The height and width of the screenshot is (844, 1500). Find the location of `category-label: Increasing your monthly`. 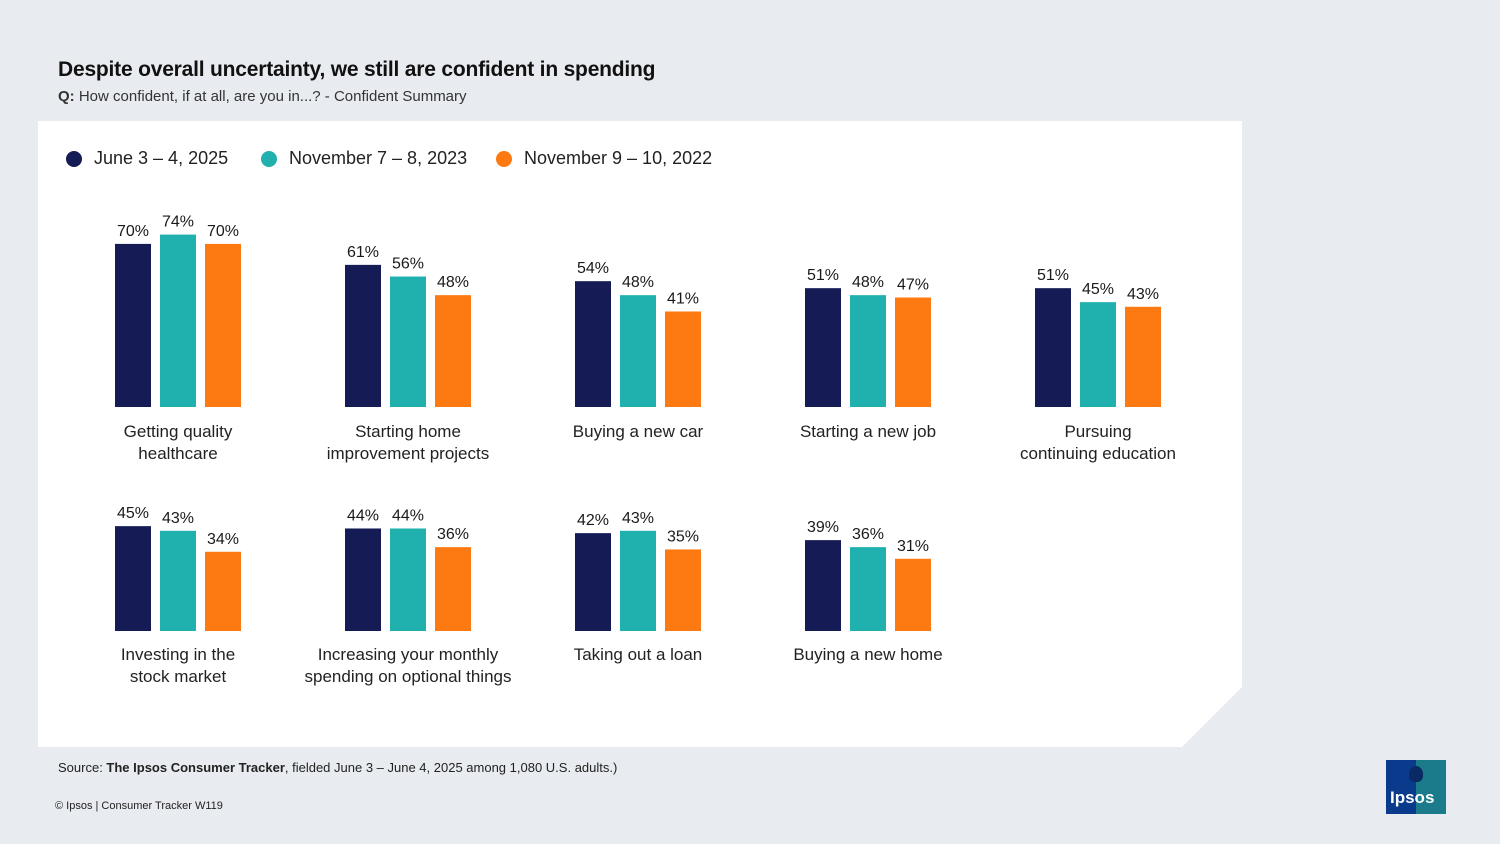

category-label: Increasing your monthly is located at coordinates (408, 654).